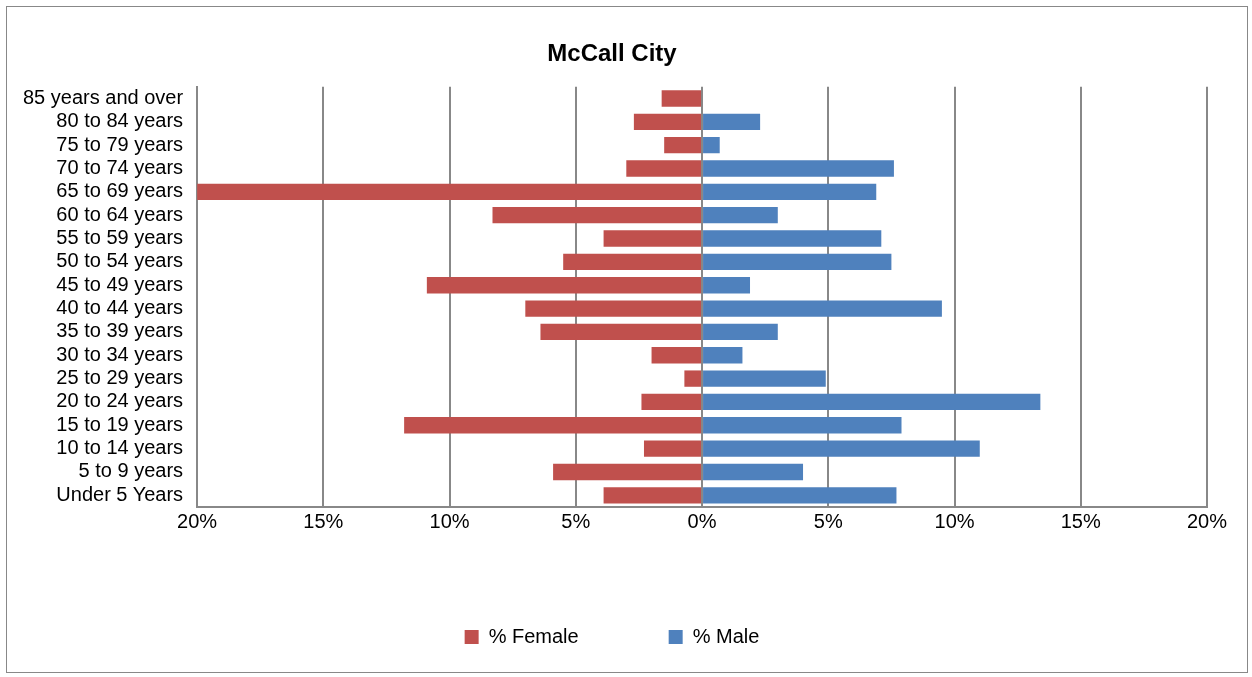 The image size is (1252, 677). Describe the element at coordinates (120, 400) in the screenshot. I see `y-tick-label: 20 to 24 years` at that location.